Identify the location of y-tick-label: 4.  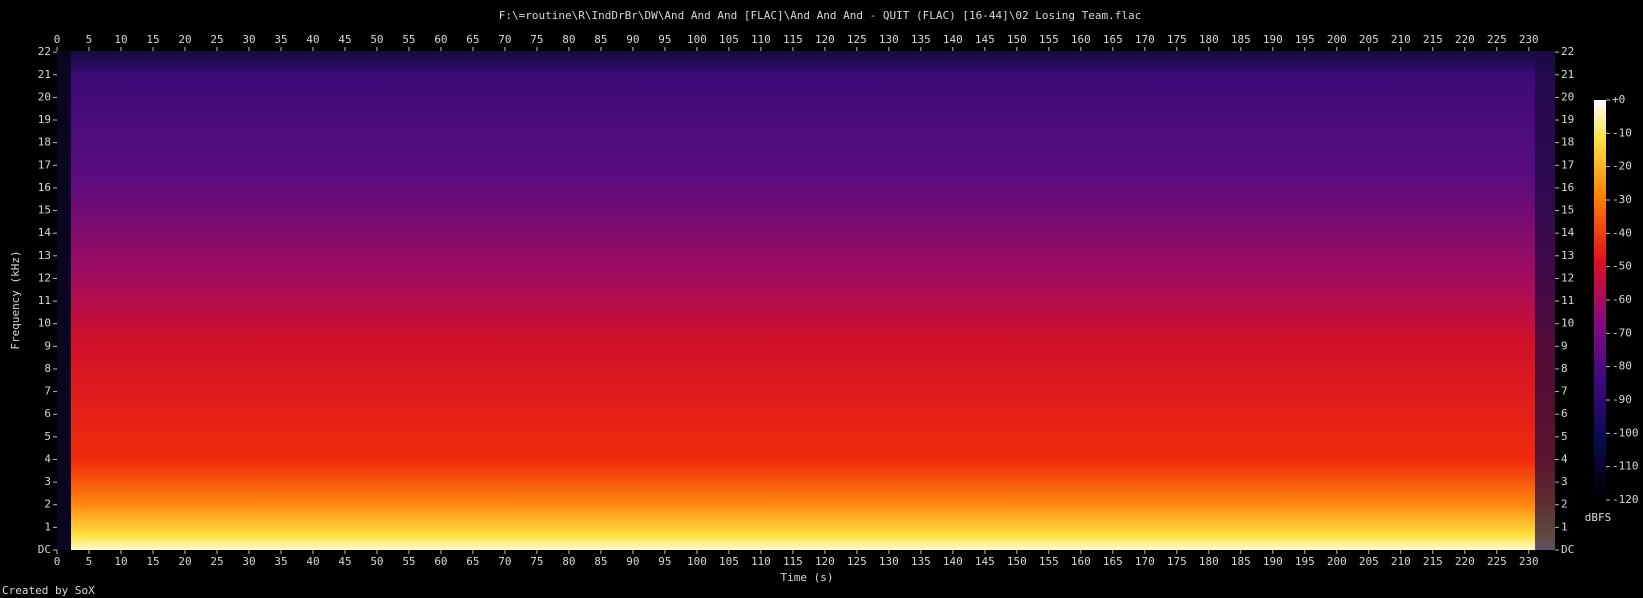
(47, 458).